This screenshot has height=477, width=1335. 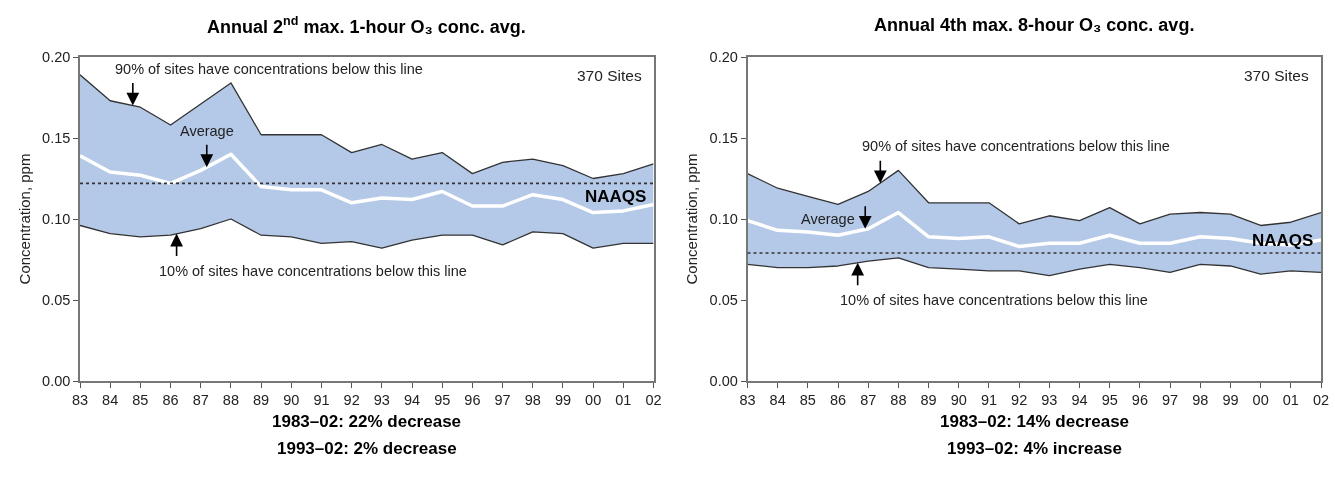 What do you see at coordinates (367, 448) in the screenshot?
I see `text: 1993–02: 2% decrease` at bounding box center [367, 448].